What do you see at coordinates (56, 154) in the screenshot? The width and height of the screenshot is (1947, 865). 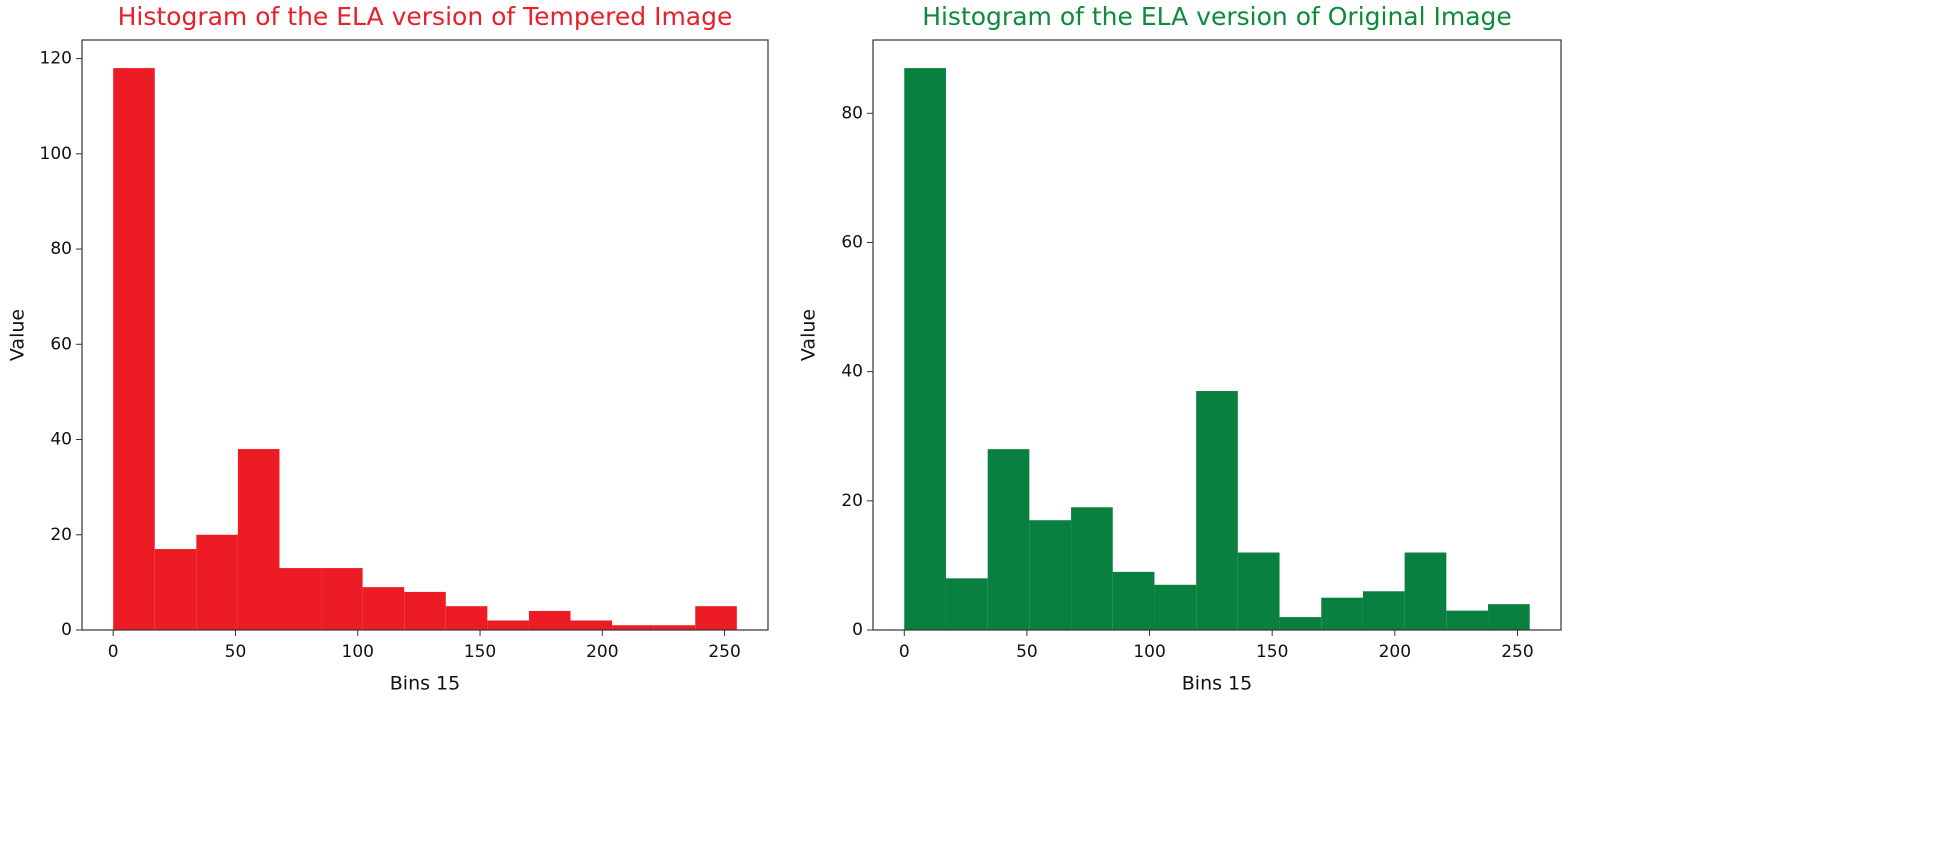 I see `y-tick-label: 100` at bounding box center [56, 154].